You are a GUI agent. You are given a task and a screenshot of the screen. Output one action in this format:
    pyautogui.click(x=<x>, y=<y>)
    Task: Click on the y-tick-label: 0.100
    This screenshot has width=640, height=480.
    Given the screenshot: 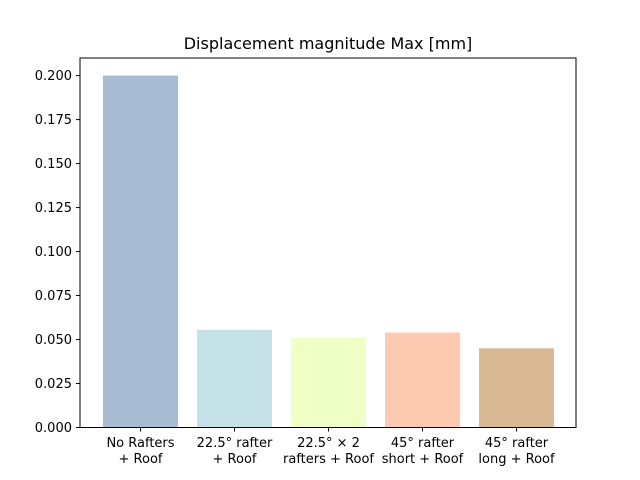 What is the action you would take?
    pyautogui.click(x=53, y=252)
    